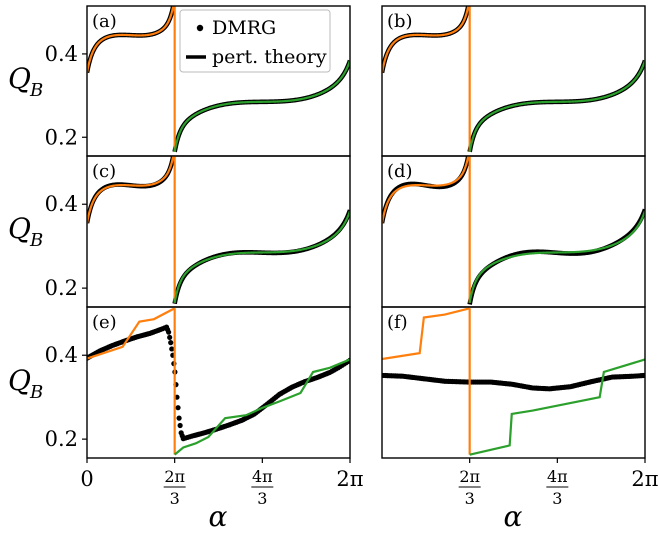  I want to click on green-series-c, so click(261, 257).